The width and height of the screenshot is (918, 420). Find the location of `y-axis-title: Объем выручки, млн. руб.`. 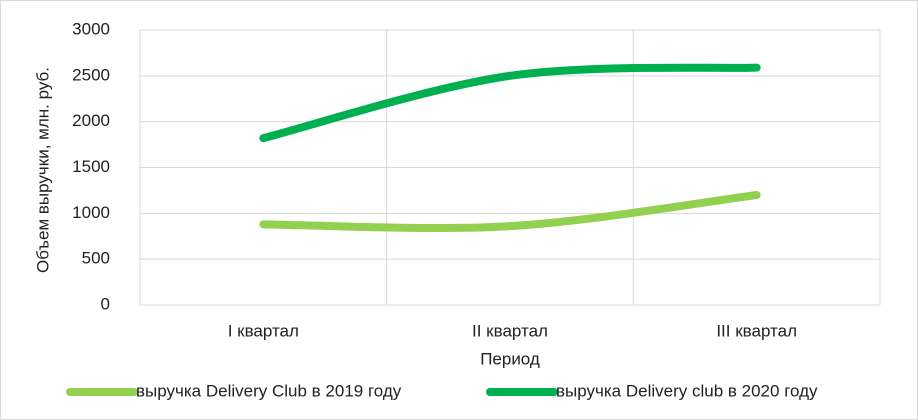

y-axis-title: Объем выручки, млн. руб. is located at coordinates (42, 170).